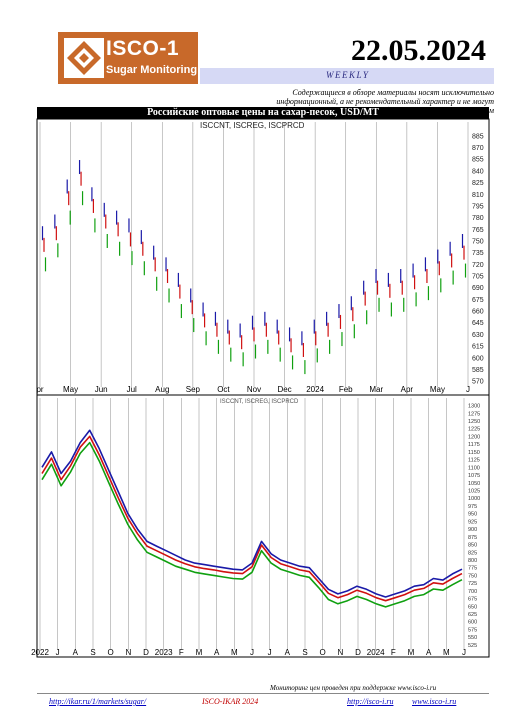  I want to click on chart2-y-tick-label: 925, so click(472, 522).